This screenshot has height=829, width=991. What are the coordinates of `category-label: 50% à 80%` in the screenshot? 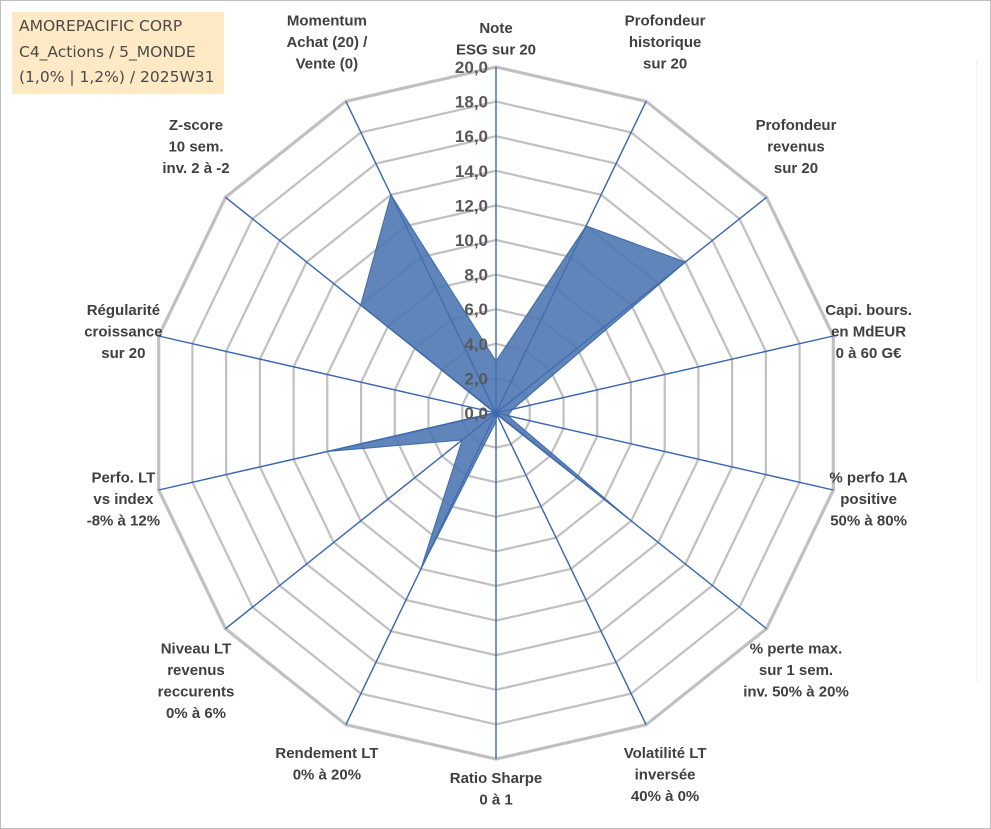 It's located at (868, 520).